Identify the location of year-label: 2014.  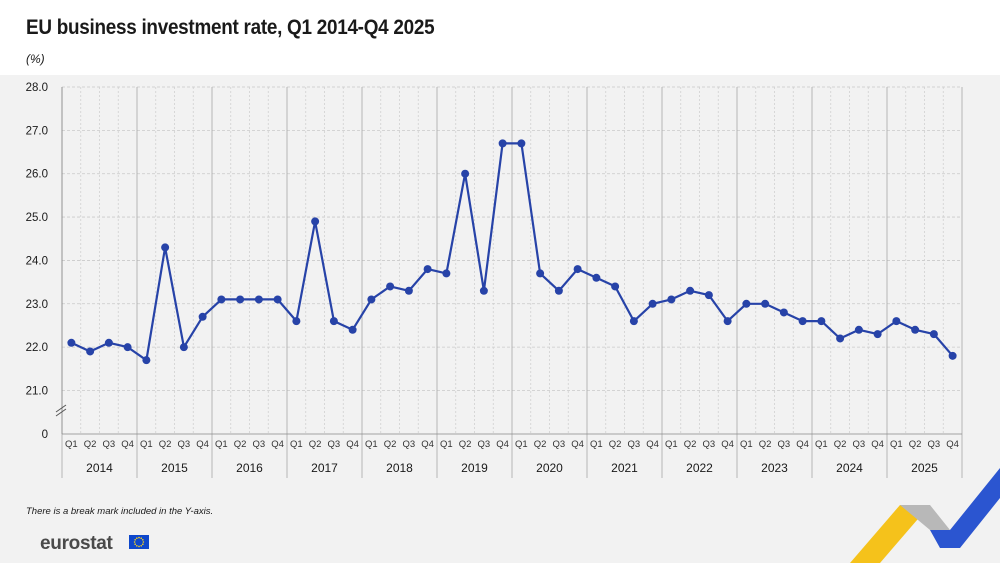
(99, 468).